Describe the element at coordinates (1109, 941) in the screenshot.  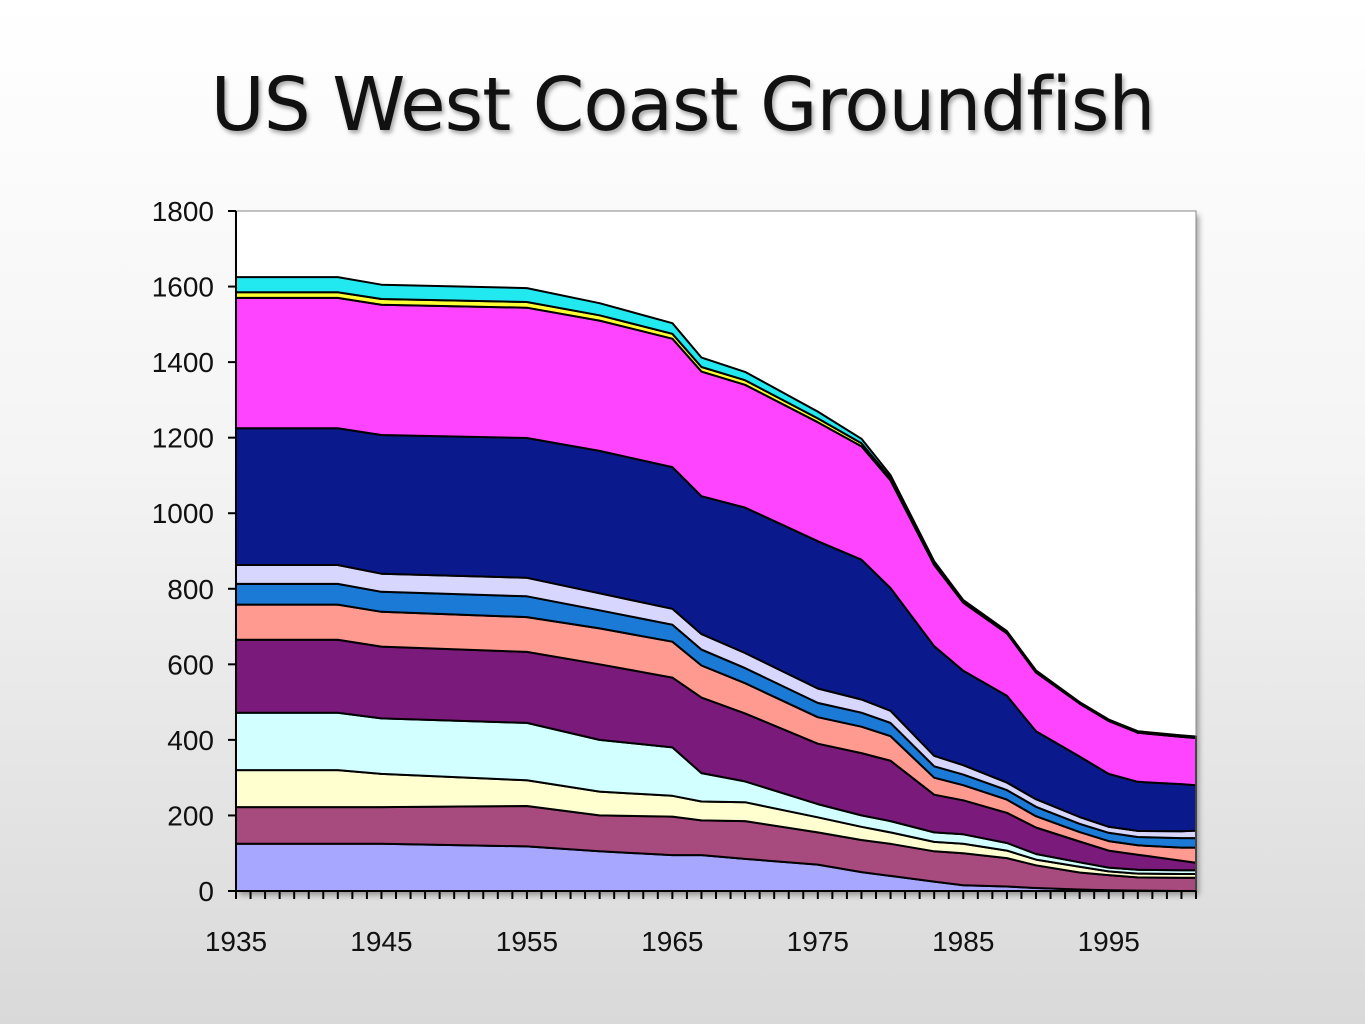
I see `x-tick-label: 1995` at that location.